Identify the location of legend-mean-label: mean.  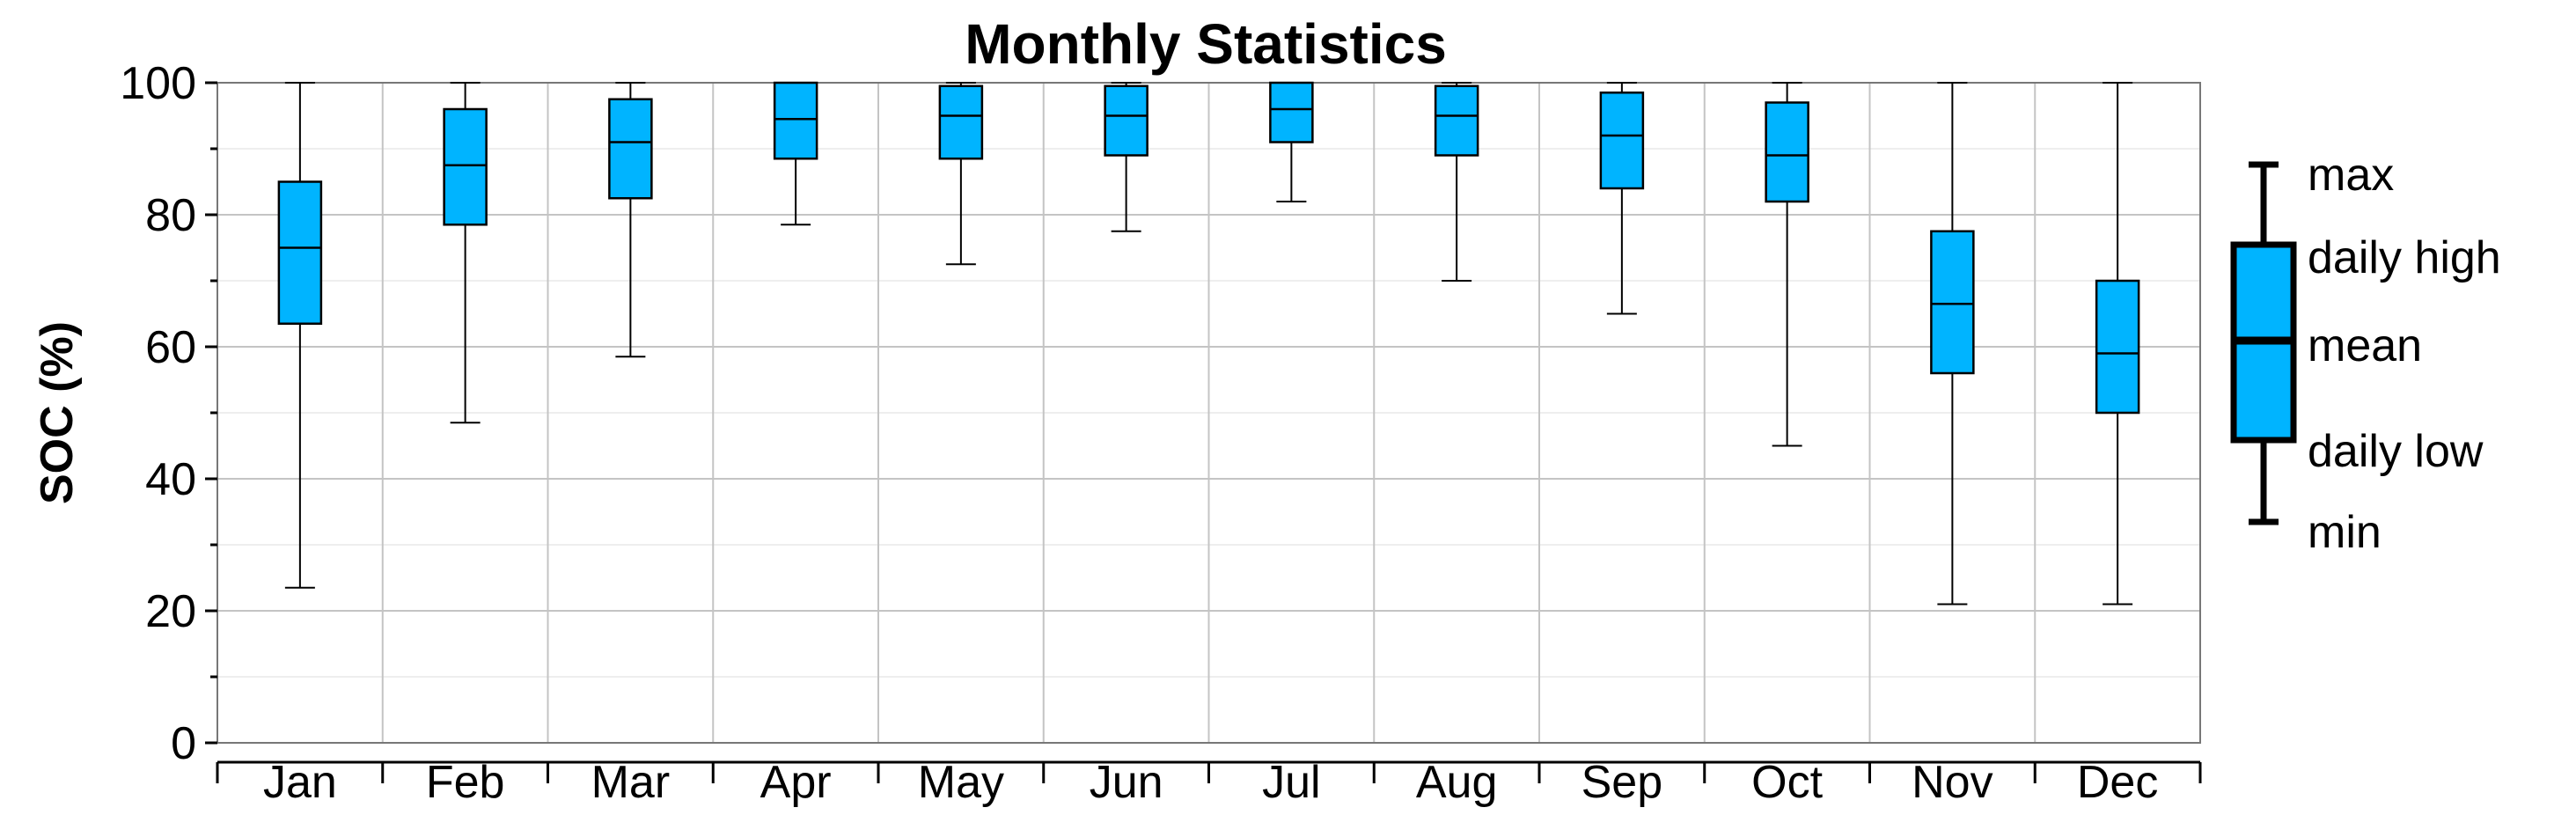
(2365, 345).